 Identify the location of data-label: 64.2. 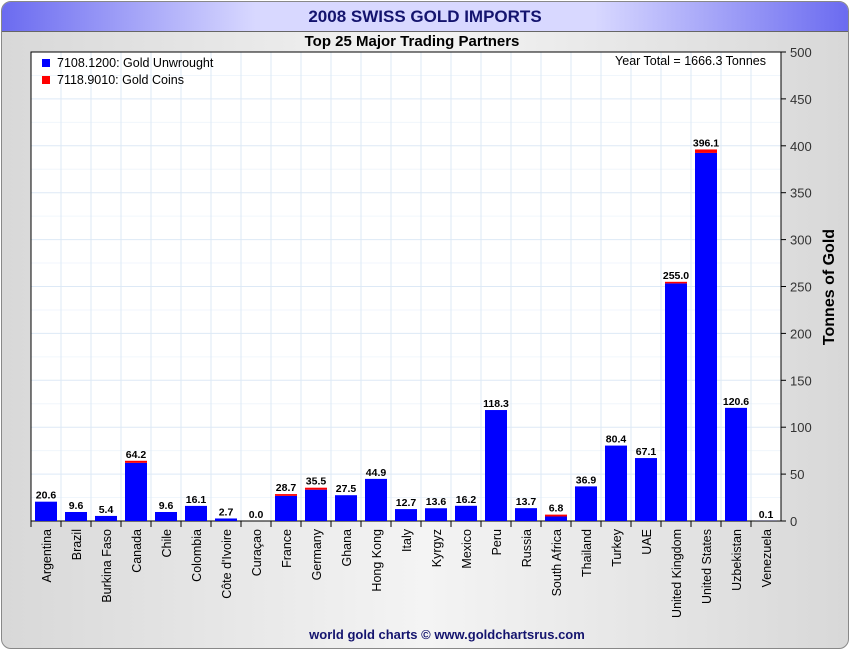
(136, 455).